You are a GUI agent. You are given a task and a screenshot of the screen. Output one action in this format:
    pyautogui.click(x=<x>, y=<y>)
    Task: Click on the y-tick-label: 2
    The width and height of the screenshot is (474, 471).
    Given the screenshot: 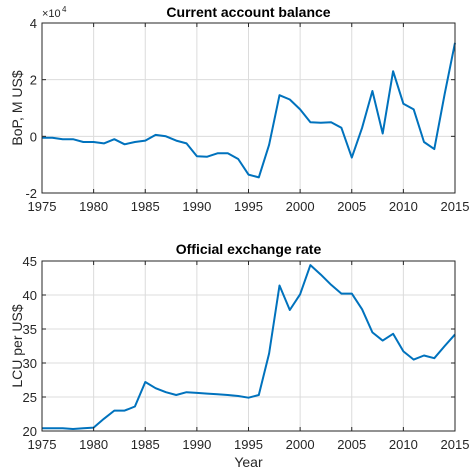 What is the action you would take?
    pyautogui.click(x=33, y=80)
    